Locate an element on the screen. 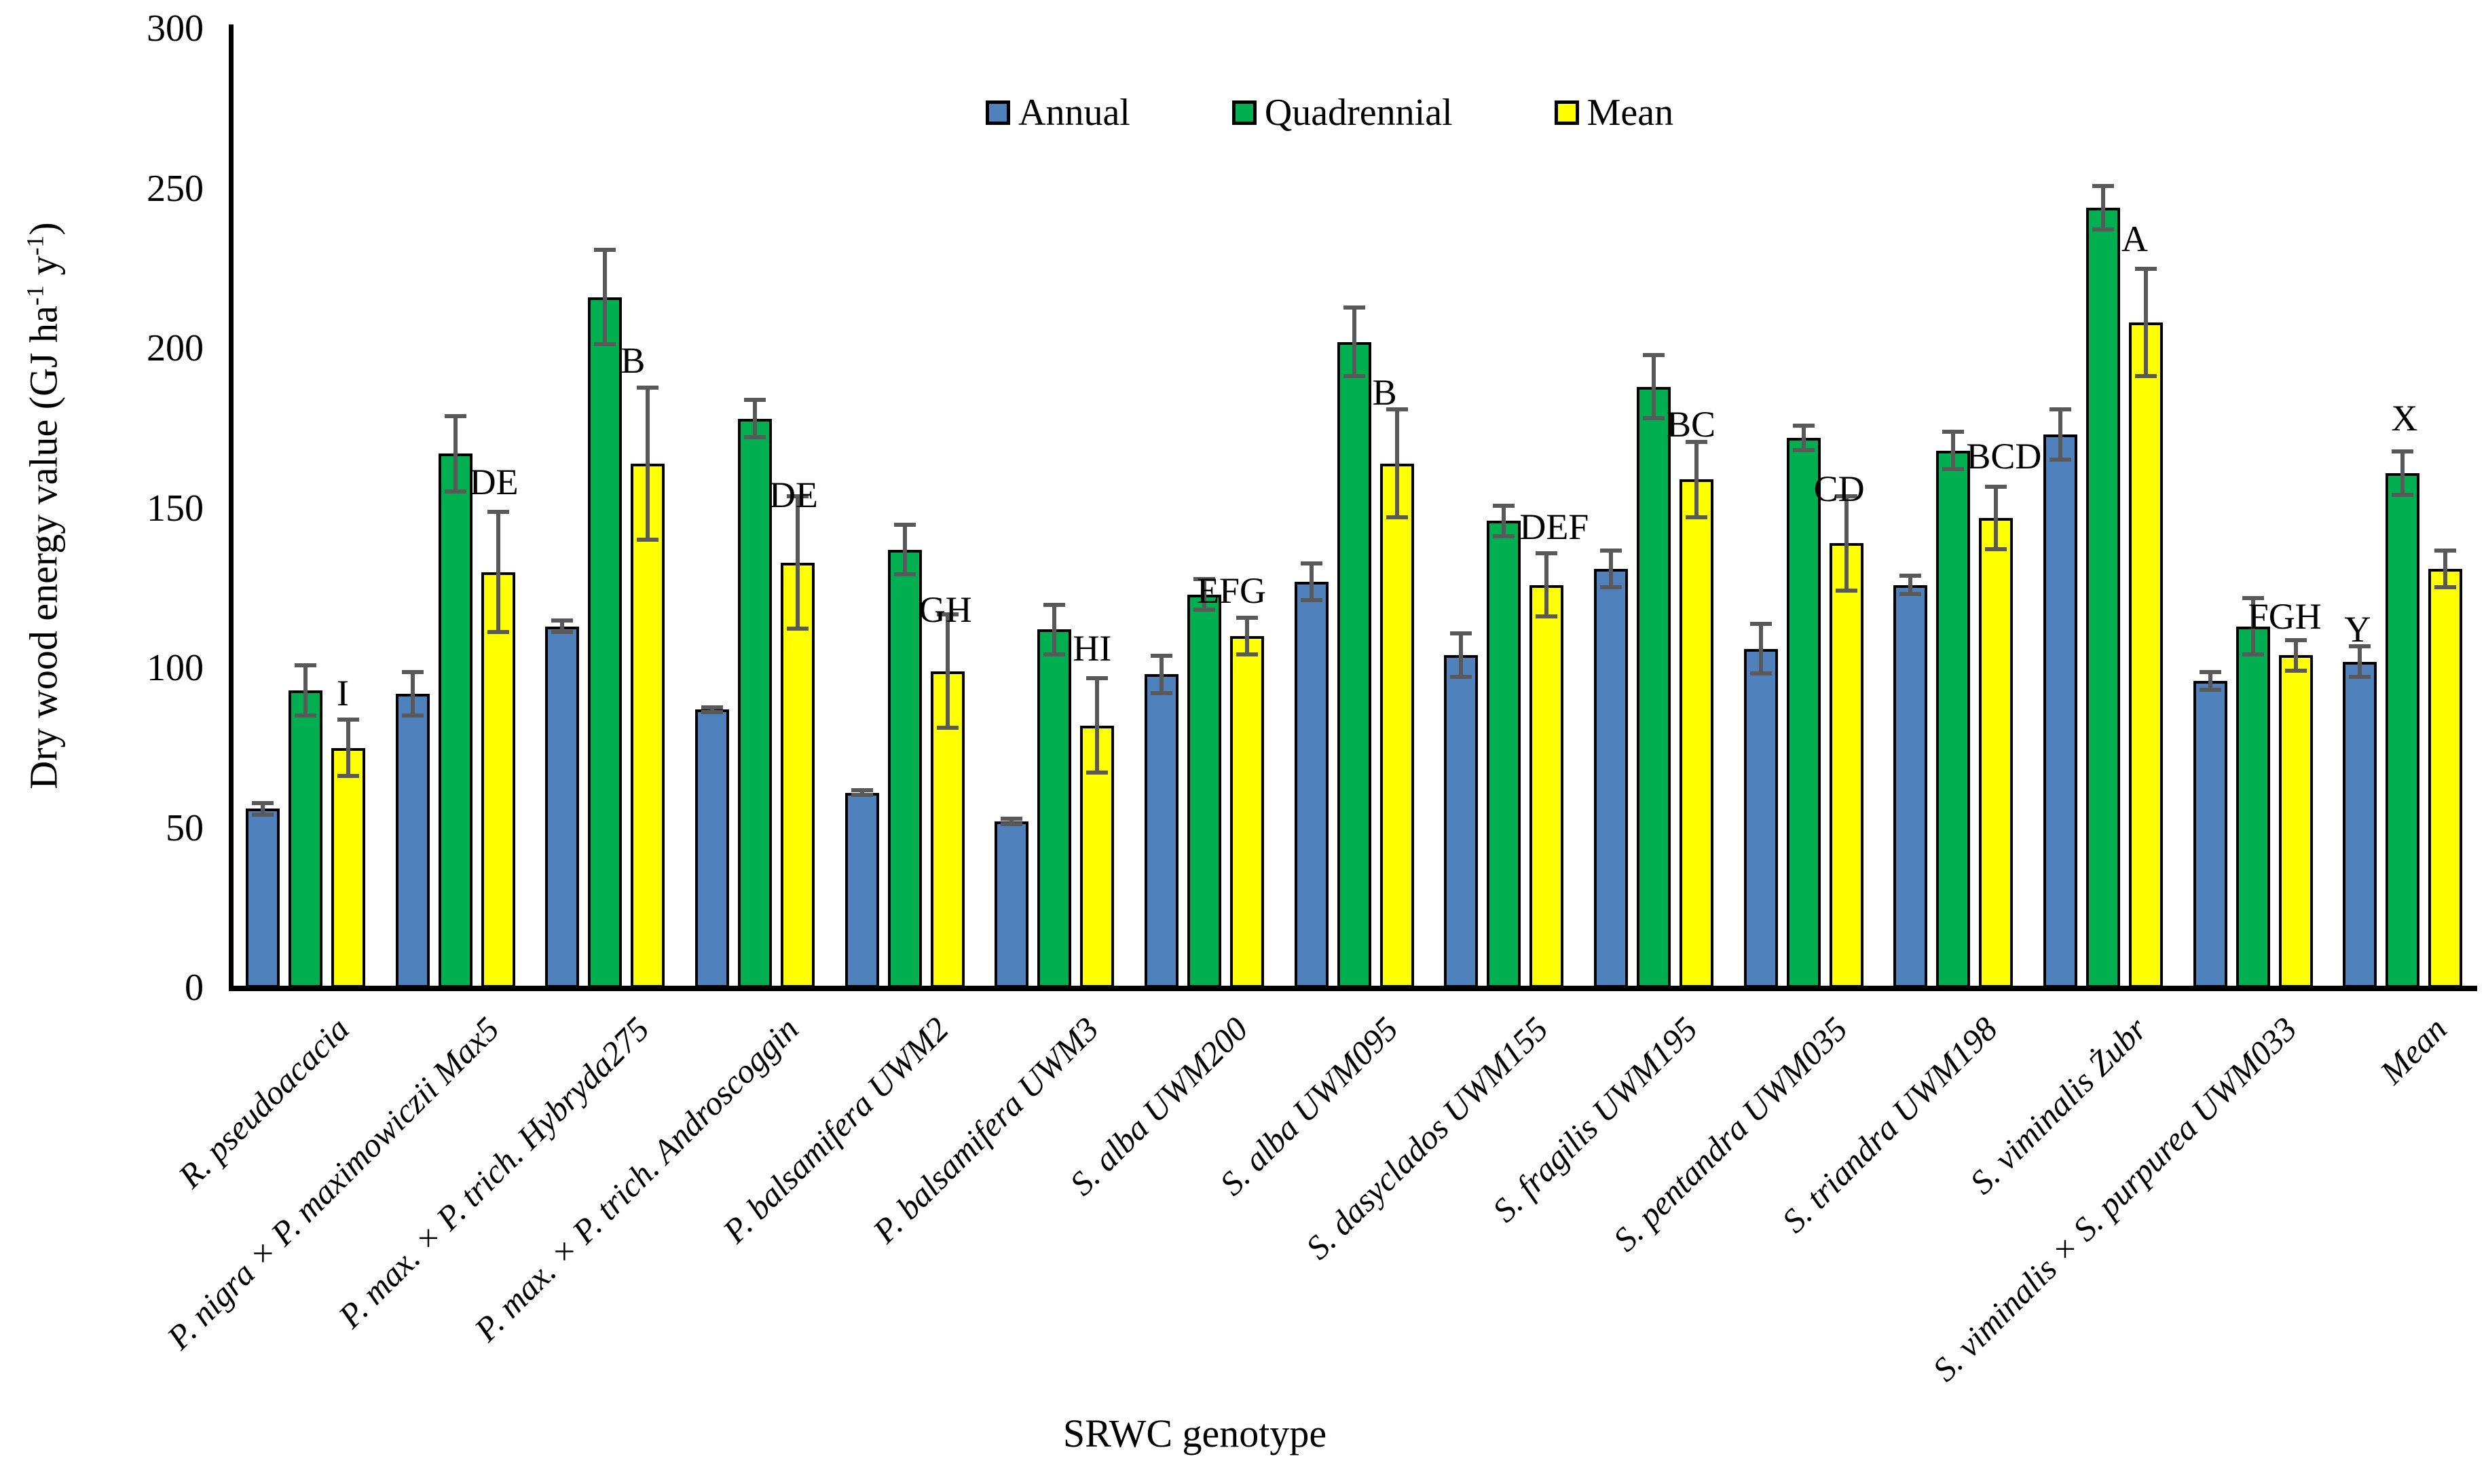 This screenshot has height=1484, width=2486. legend-label-mean: Mean is located at coordinates (1631, 113).